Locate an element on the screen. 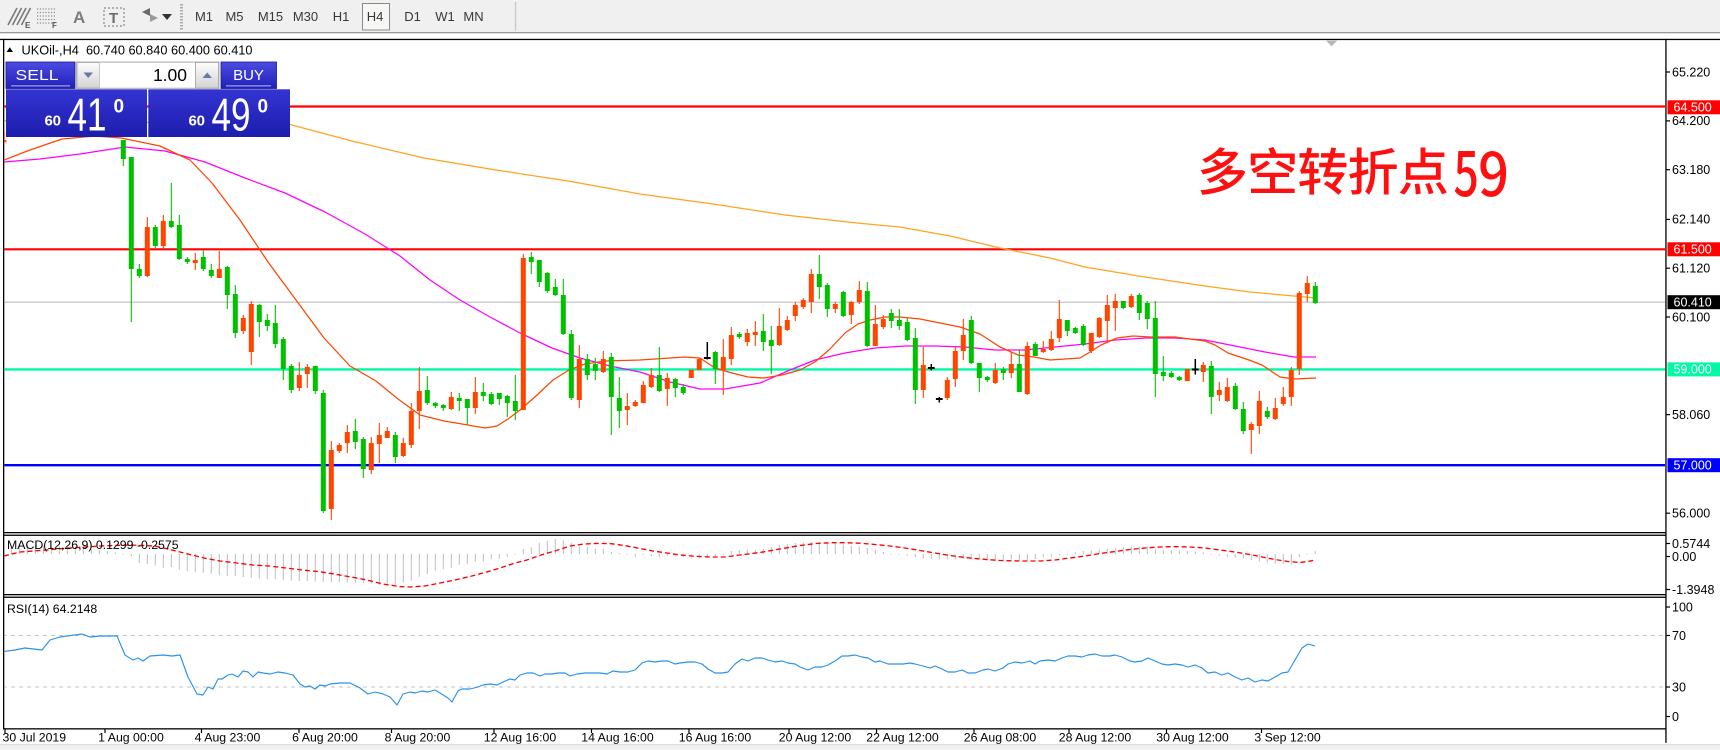  svg-text: 6 Aug 20:00 is located at coordinates (325, 738).